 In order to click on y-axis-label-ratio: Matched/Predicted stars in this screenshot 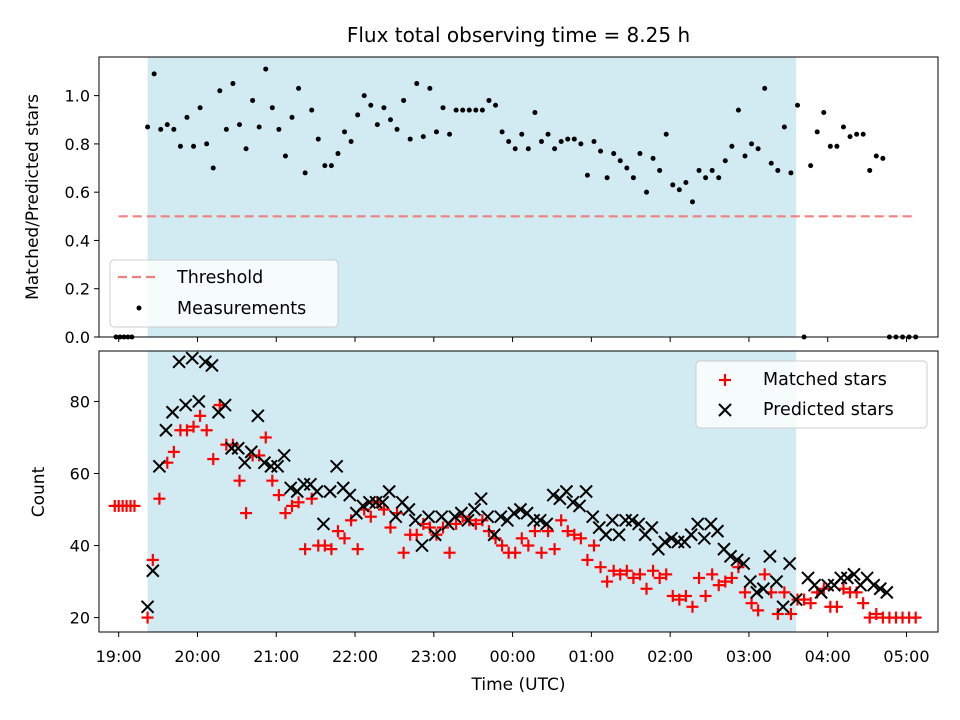, I will do `click(33, 197)`.